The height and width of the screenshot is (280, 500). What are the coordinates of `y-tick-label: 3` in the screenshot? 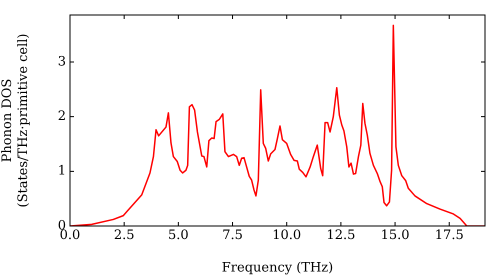 It's located at (62, 62).